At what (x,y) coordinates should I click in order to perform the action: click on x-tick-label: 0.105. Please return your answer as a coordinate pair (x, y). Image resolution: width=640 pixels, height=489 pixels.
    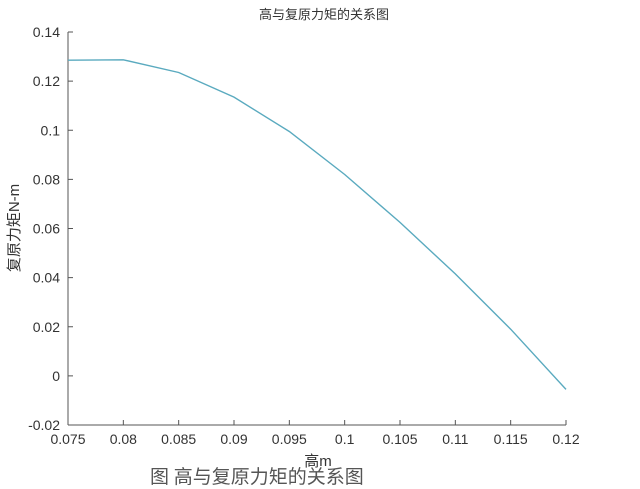
    Looking at the image, I should click on (399, 439).